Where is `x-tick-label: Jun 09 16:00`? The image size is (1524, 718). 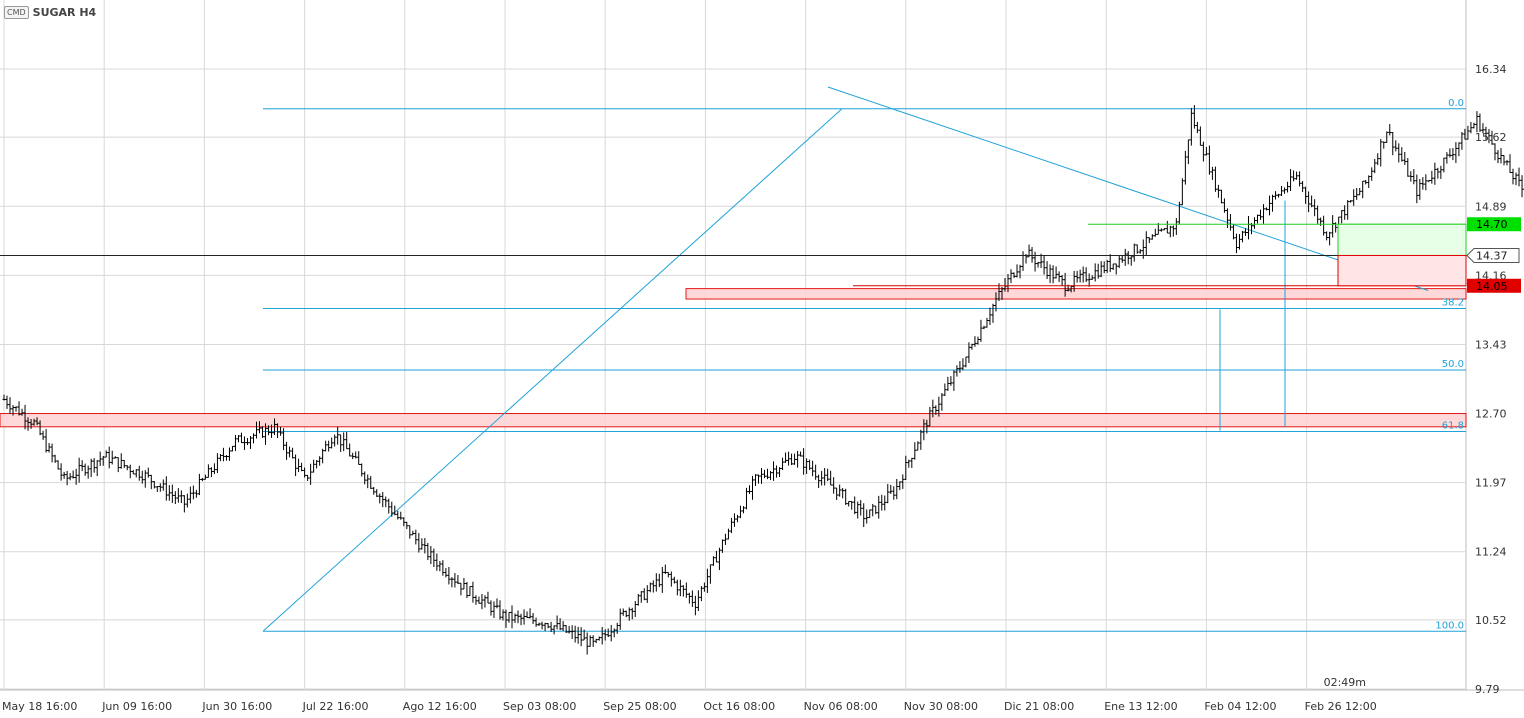
x-tick-label: Jun 09 16:00 is located at coordinates (136, 706).